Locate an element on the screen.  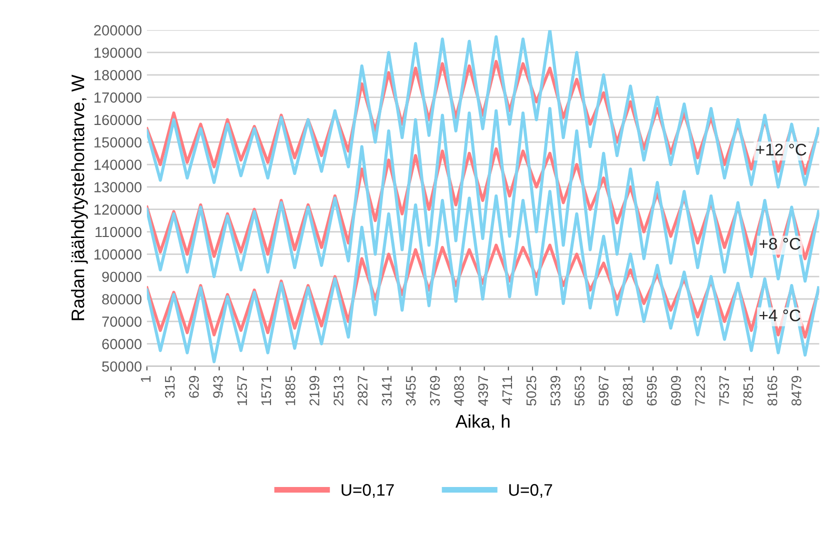
x-tick-label: 4397 is located at coordinates (483, 391).